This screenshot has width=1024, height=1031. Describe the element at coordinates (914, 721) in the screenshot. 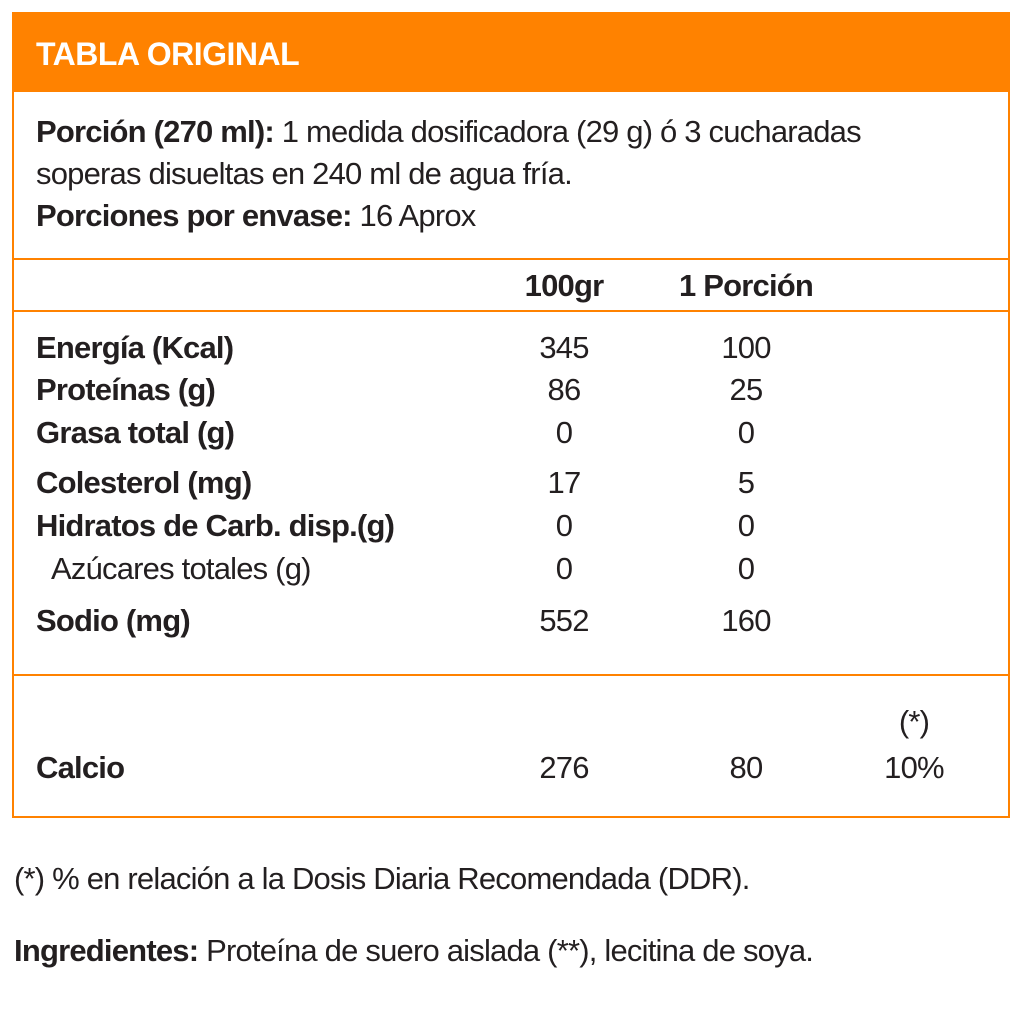

I see `ddr-mark: (*)` at that location.